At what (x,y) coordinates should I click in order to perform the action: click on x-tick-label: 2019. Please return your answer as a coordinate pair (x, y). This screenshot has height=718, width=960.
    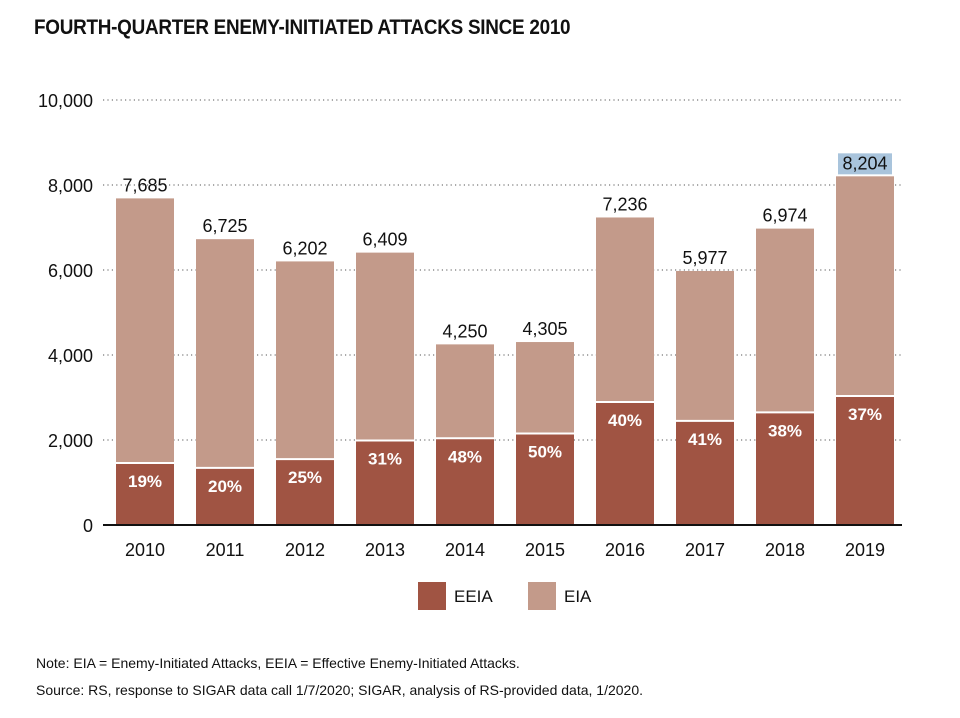
    Looking at the image, I should click on (865, 550).